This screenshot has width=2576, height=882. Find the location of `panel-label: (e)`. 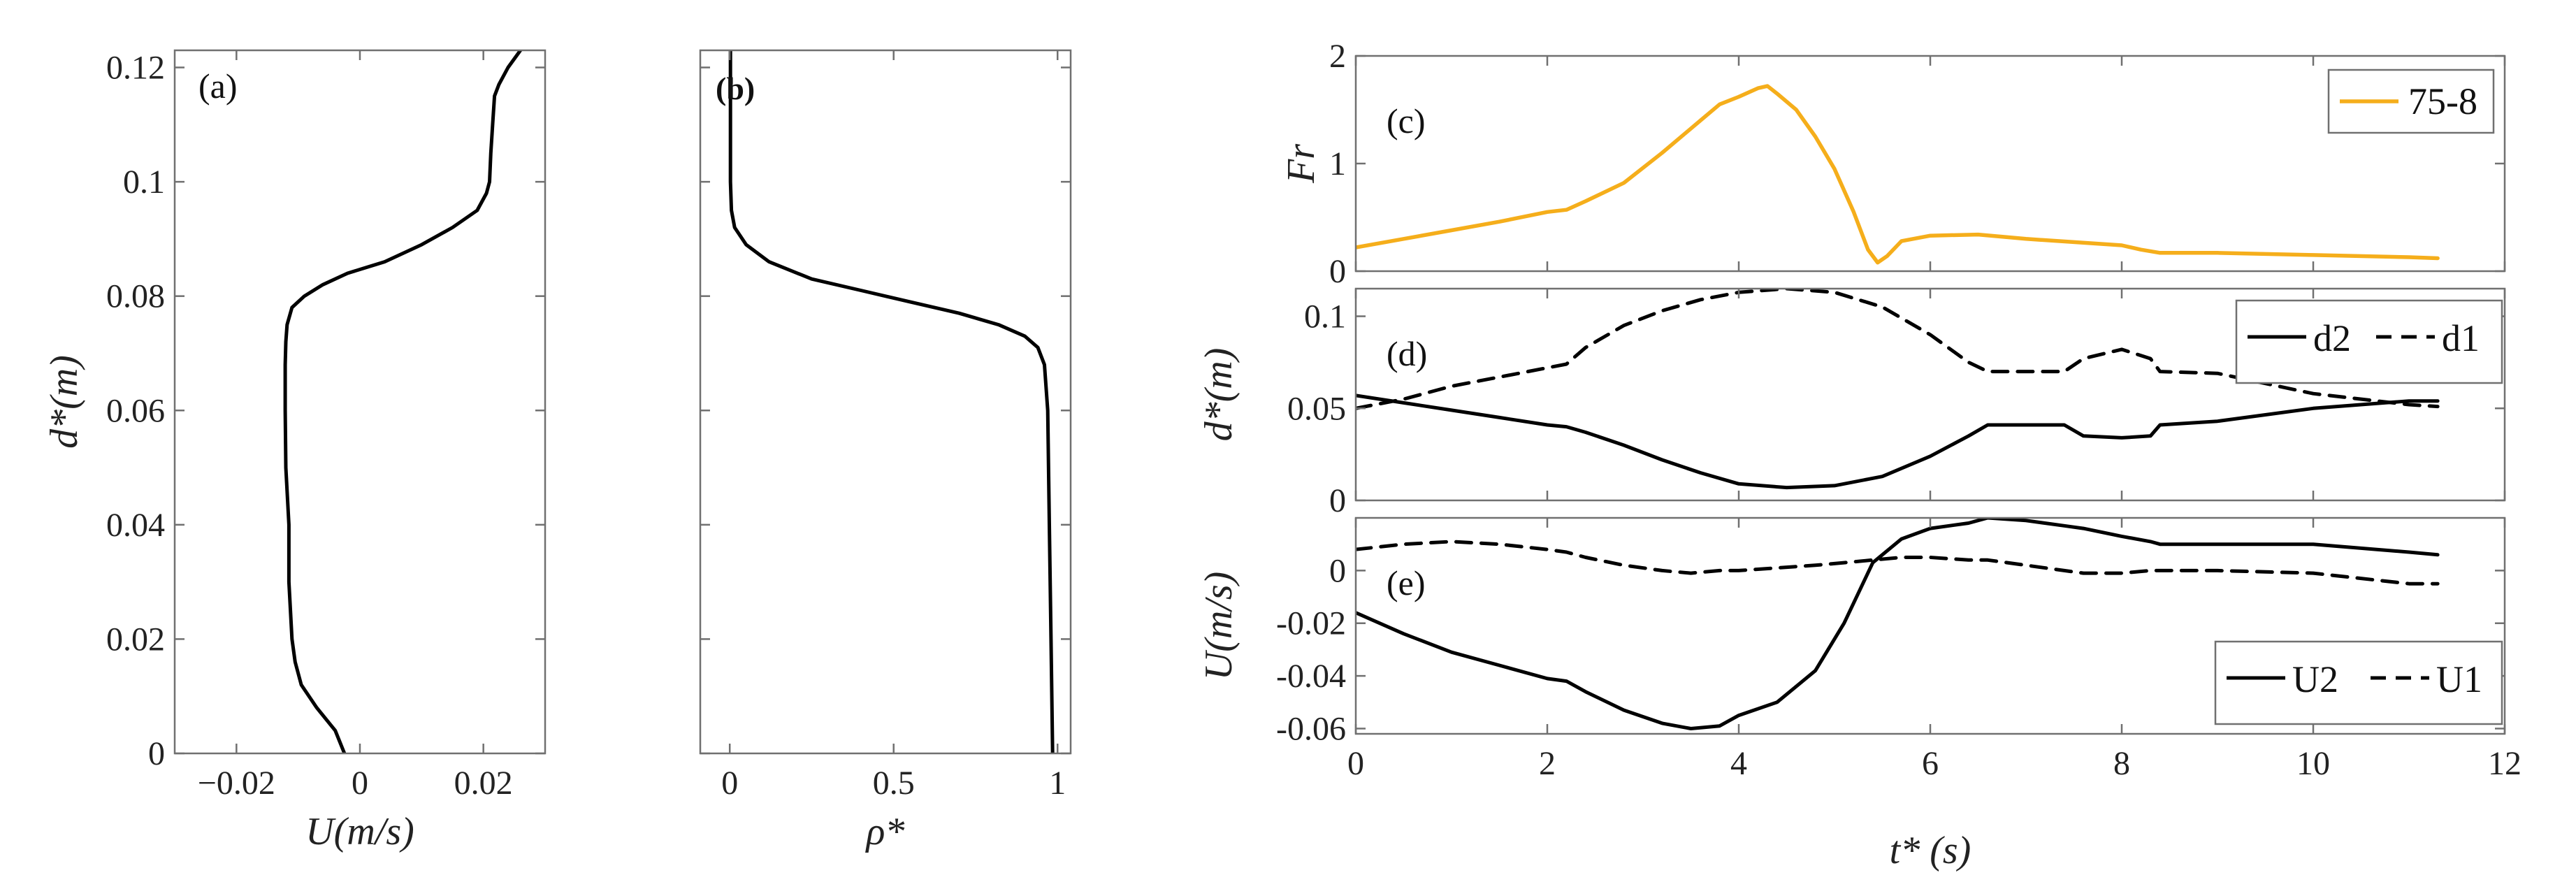

panel-label: (e) is located at coordinates (1407, 582).